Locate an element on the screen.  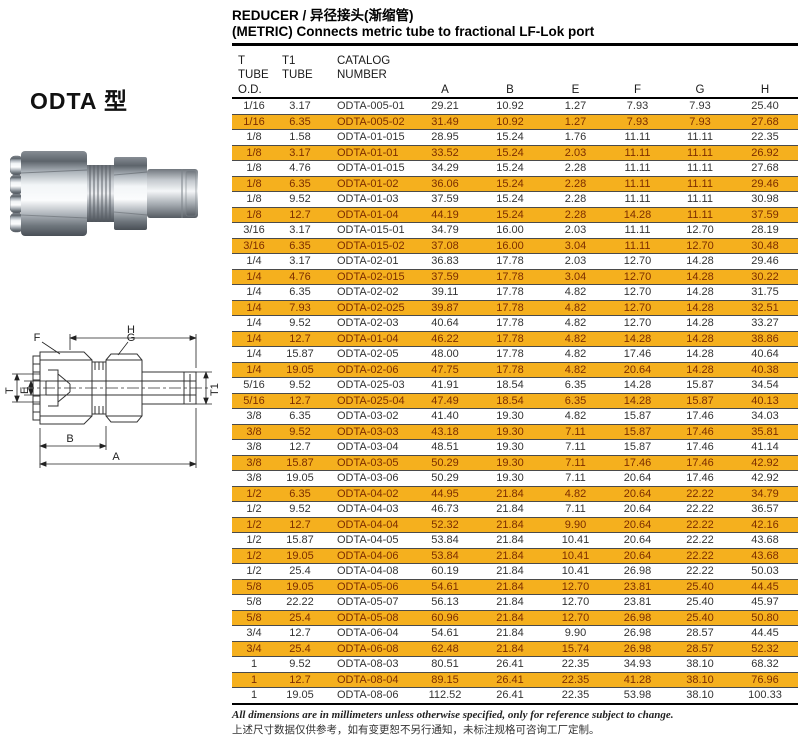
cell-catalog-number: ODTA-025-04 is located at coordinates (369, 401).